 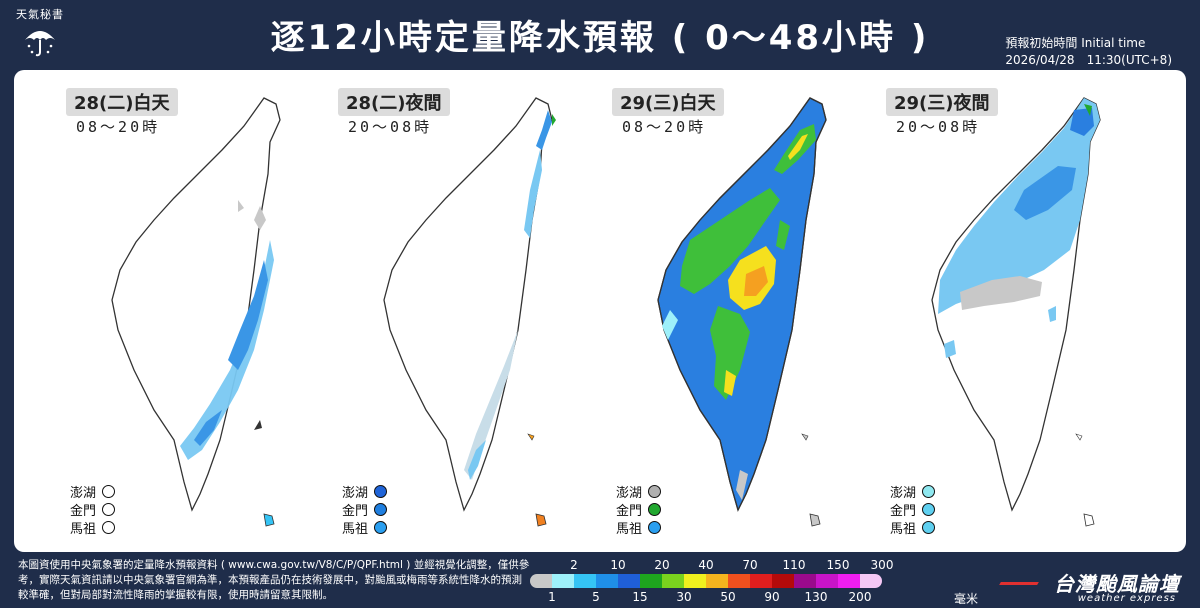 I want to click on initial-time-value: 2026/04/28 11:30(UTC+8), so click(x=1088, y=60).